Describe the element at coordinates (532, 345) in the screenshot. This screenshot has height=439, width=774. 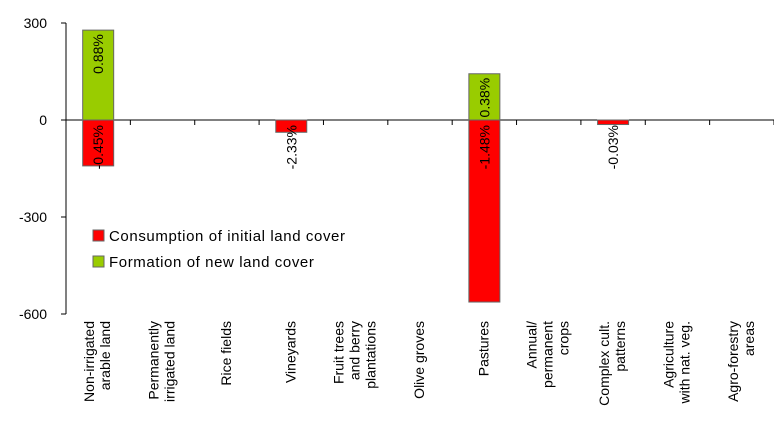
I see `category-label: Annual/` at that location.